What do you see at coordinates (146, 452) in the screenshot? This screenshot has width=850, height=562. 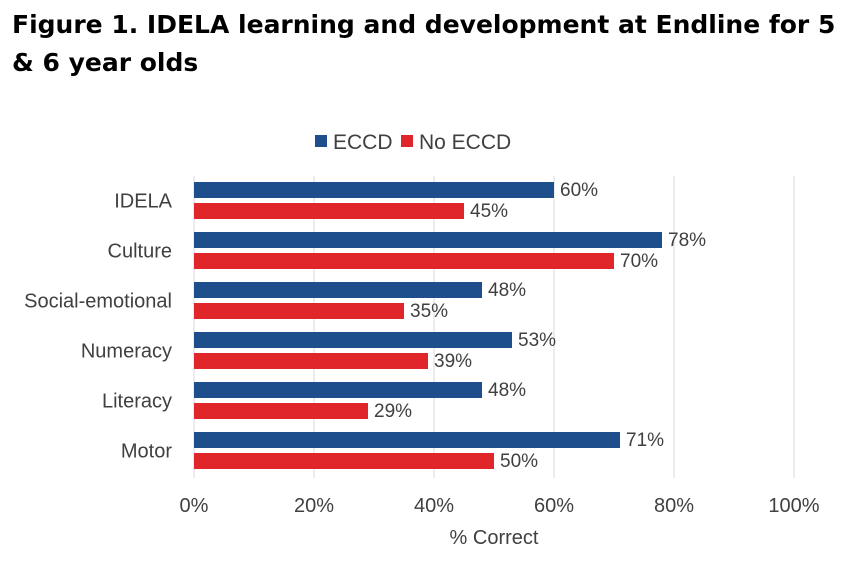 I see `category-label: Motor` at bounding box center [146, 452].